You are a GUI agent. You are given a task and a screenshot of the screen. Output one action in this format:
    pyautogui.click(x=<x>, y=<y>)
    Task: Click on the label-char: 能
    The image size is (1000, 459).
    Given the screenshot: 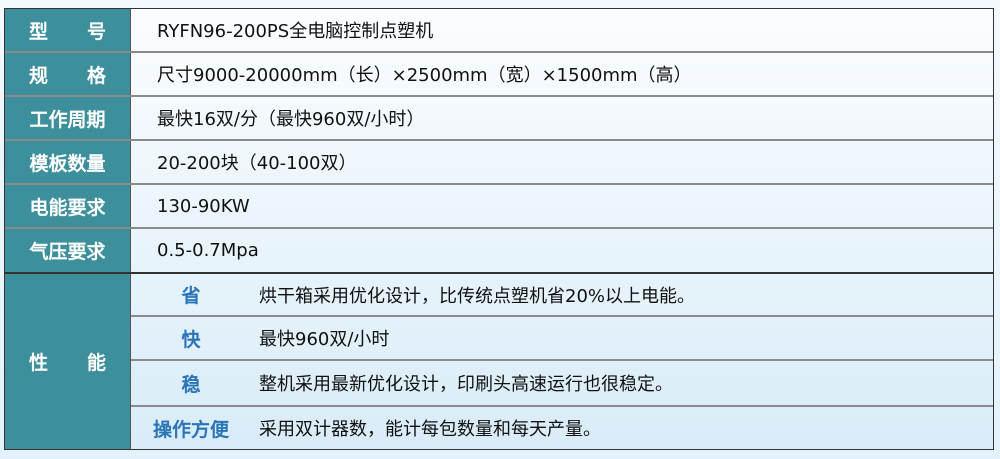 What is the action you would take?
    pyautogui.click(x=96, y=363)
    